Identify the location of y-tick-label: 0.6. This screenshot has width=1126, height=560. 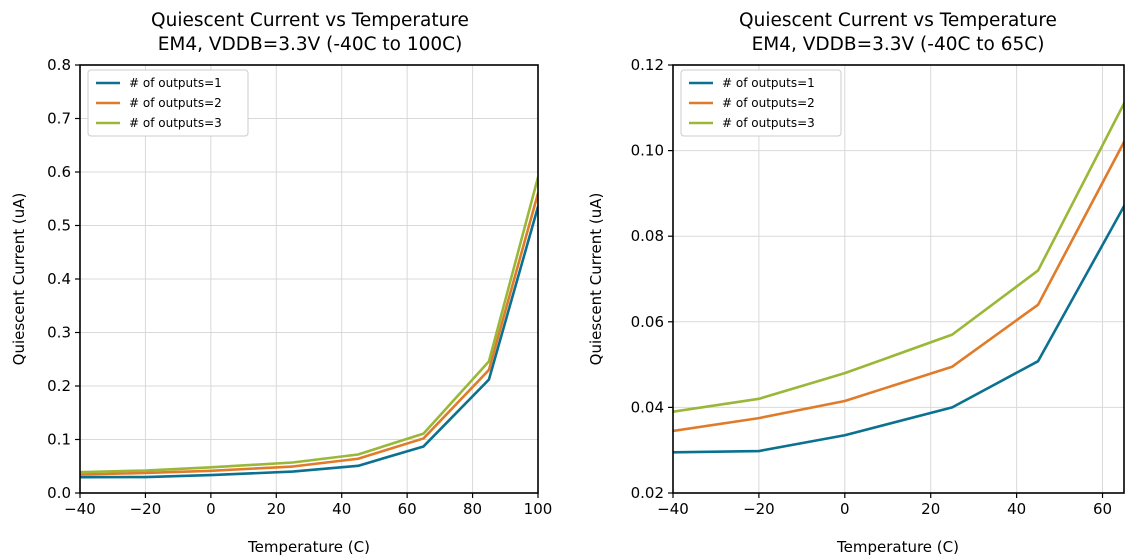
(59, 172).